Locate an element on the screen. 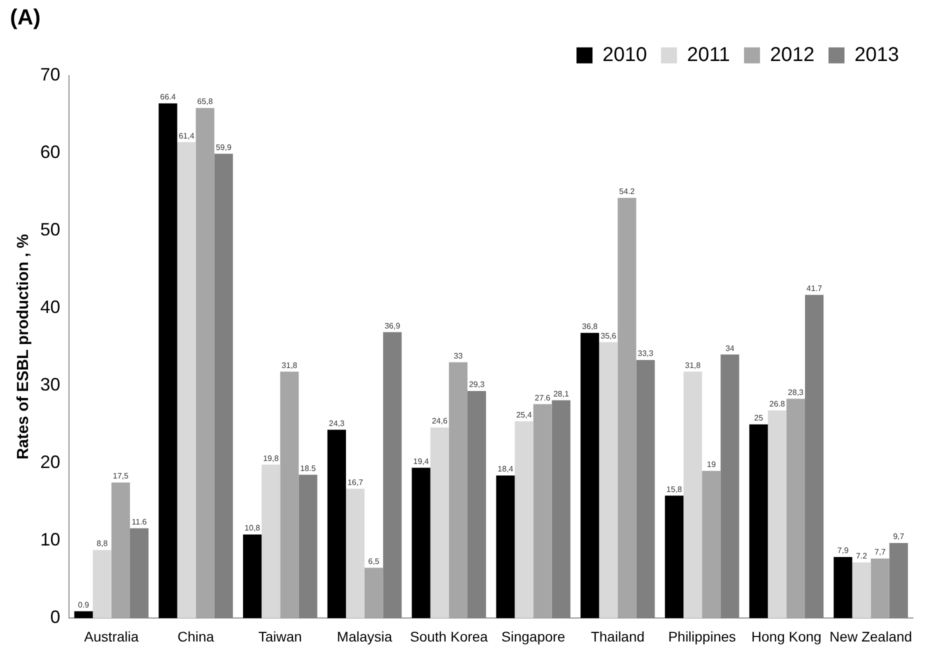 The width and height of the screenshot is (933, 659). data-label: 65,8 is located at coordinates (205, 101).